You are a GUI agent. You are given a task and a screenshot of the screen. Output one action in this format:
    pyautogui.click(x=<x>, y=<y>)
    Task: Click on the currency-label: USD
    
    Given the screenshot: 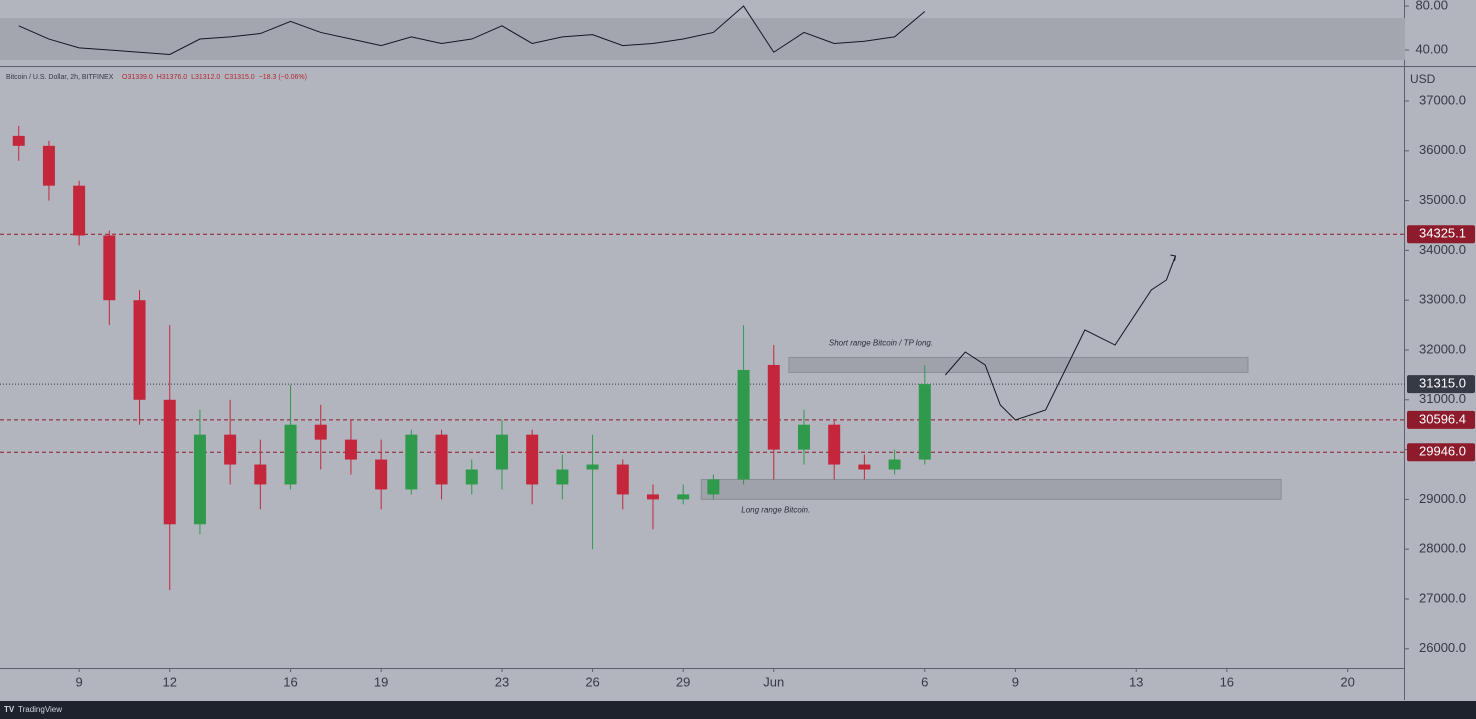 What is the action you would take?
    pyautogui.click(x=1423, y=79)
    